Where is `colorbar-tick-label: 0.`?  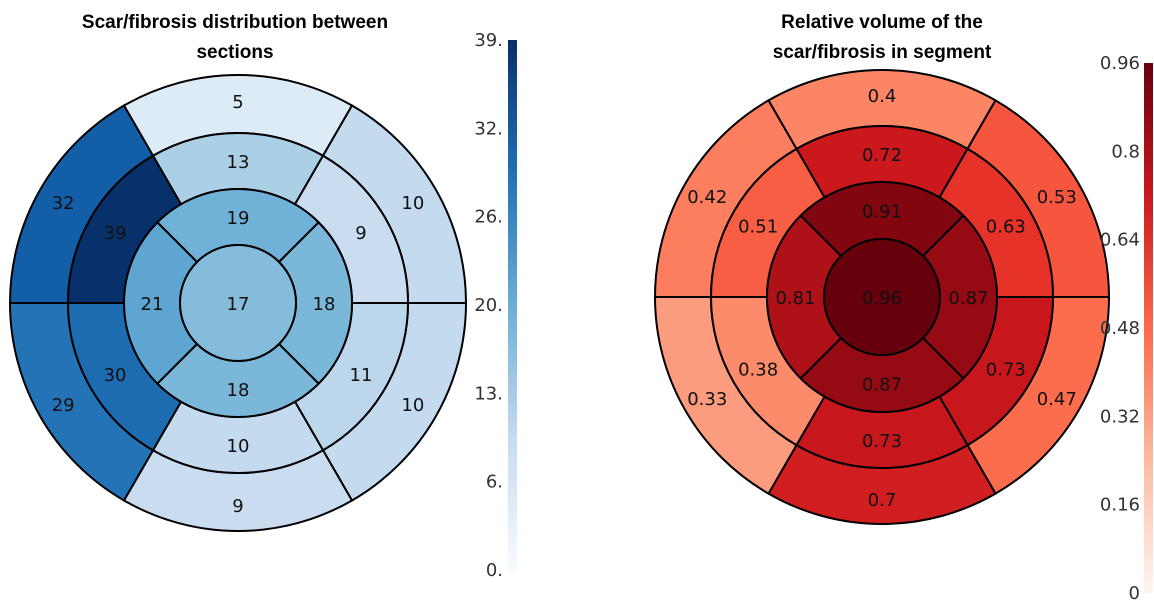
colorbar-tick-label: 0. is located at coordinates (494, 570).